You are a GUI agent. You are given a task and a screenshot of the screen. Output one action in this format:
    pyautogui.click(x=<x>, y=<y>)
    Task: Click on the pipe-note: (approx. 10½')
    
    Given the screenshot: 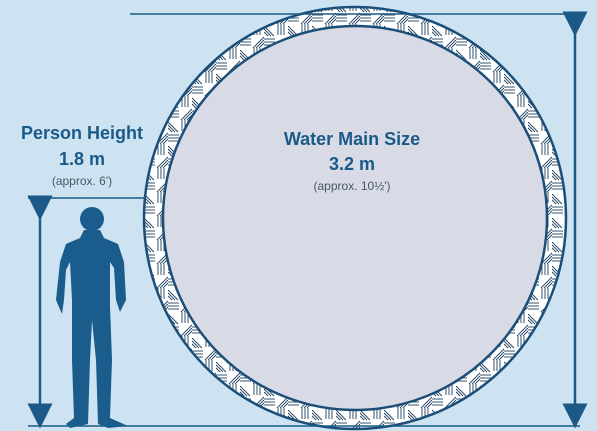 What is the action you would take?
    pyautogui.click(x=352, y=186)
    